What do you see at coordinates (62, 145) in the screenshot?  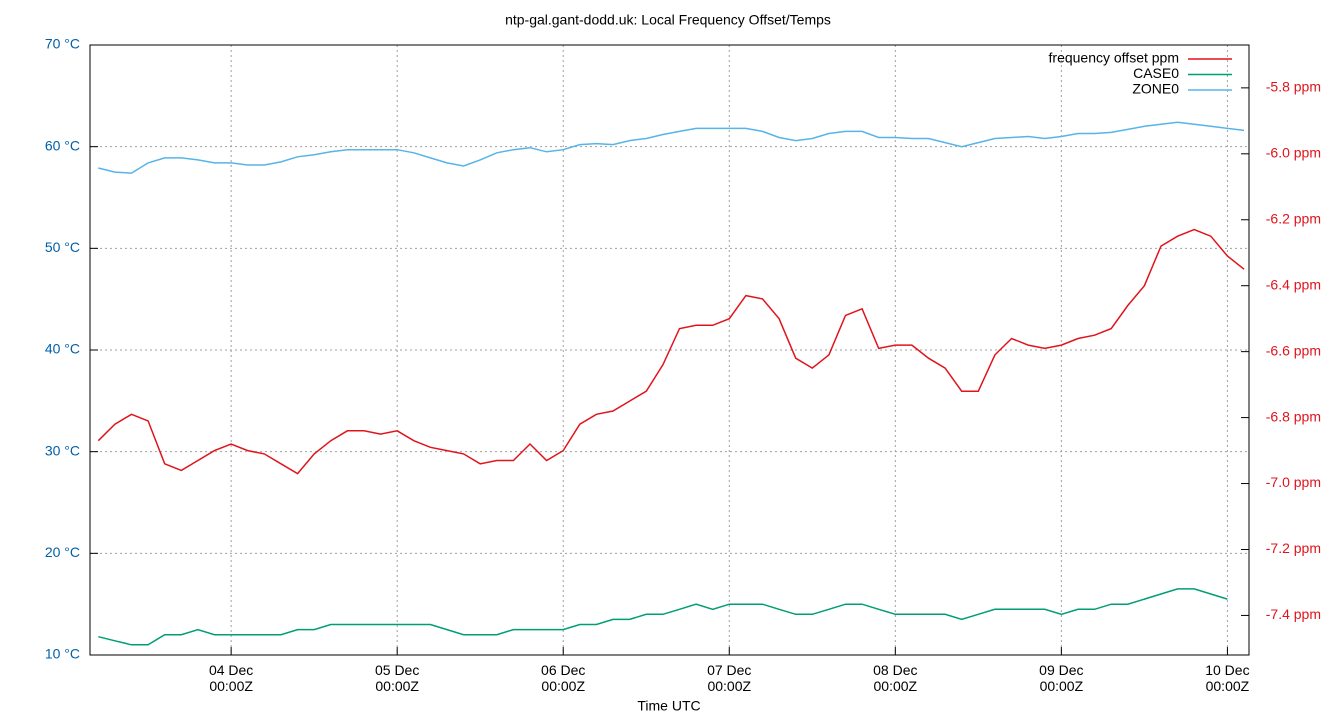 I see `y-tick-label: 60 °C` at bounding box center [62, 145].